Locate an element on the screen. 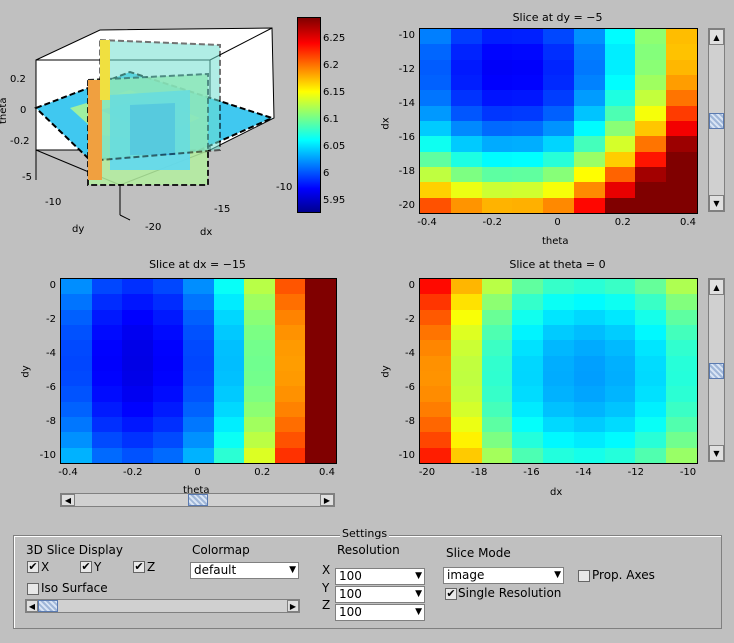  iso-surface-checkbox is located at coordinates (33, 589).